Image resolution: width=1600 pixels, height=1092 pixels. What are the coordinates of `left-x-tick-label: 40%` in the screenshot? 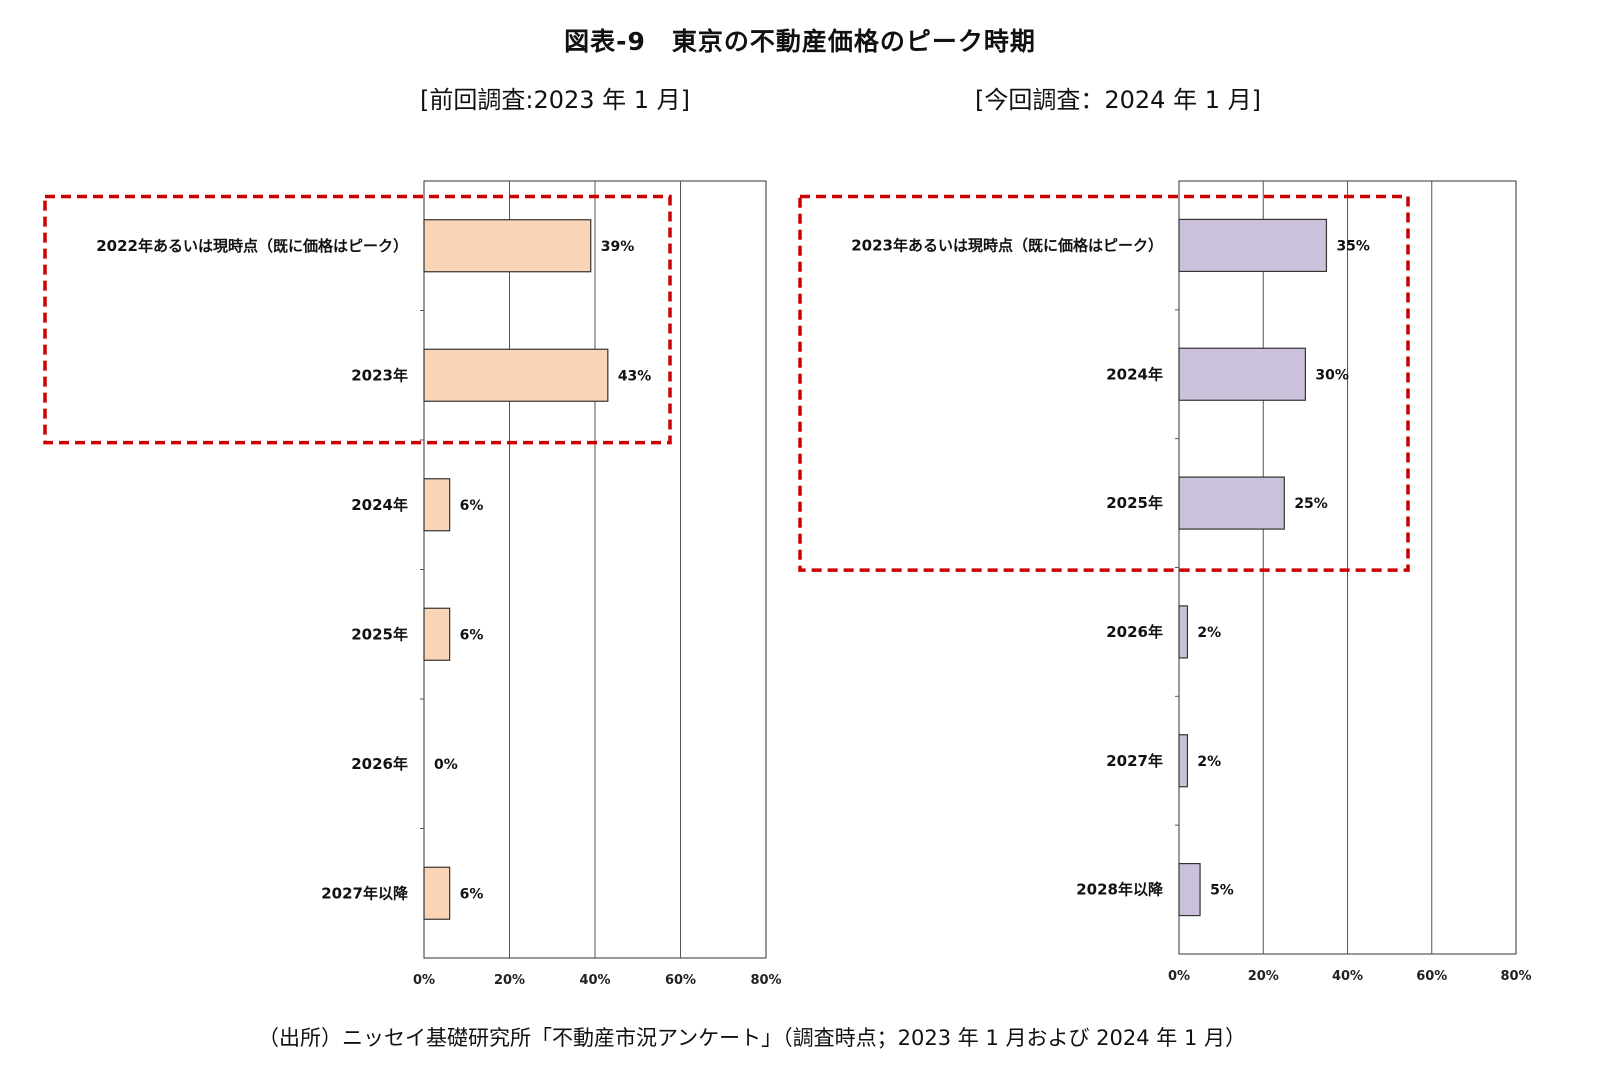 It's located at (594, 980).